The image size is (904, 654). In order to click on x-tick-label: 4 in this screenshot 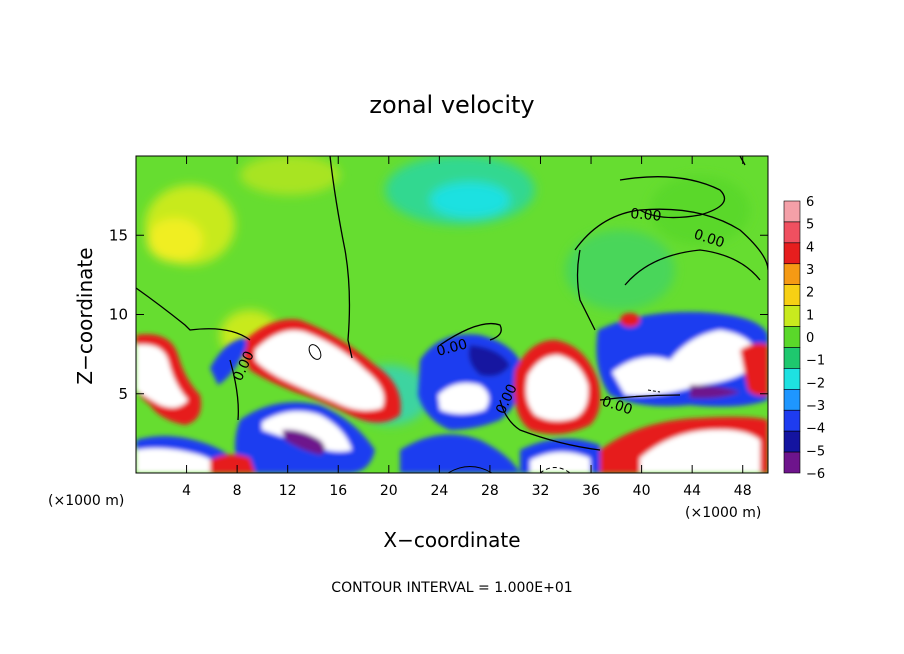, I will do `click(186, 491)`.